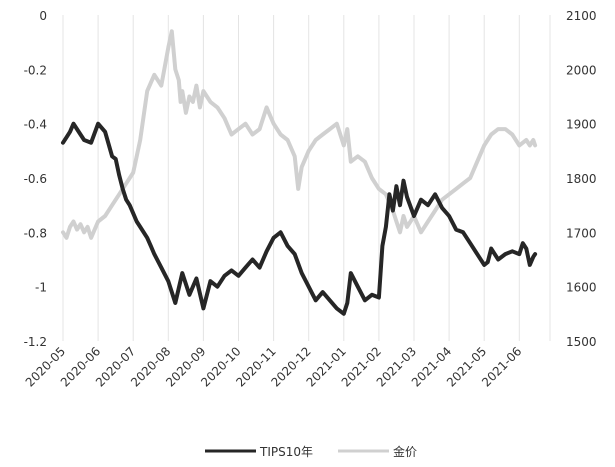 Image resolution: width=615 pixels, height=467 pixels. What do you see at coordinates (35, 342) in the screenshot?
I see `left-tick-label: -1.2` at bounding box center [35, 342].